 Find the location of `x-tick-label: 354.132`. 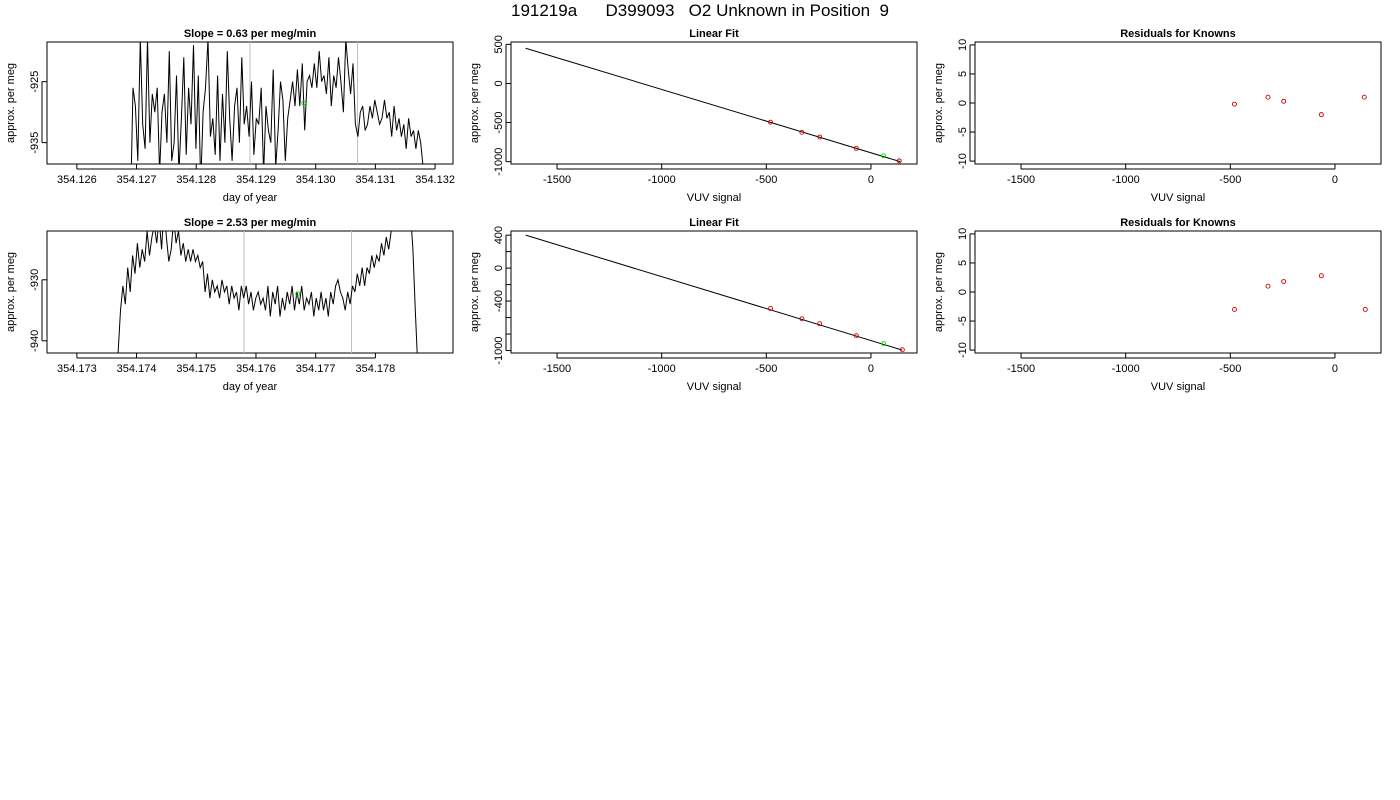

x-tick-label: 354.132 is located at coordinates (435, 180).